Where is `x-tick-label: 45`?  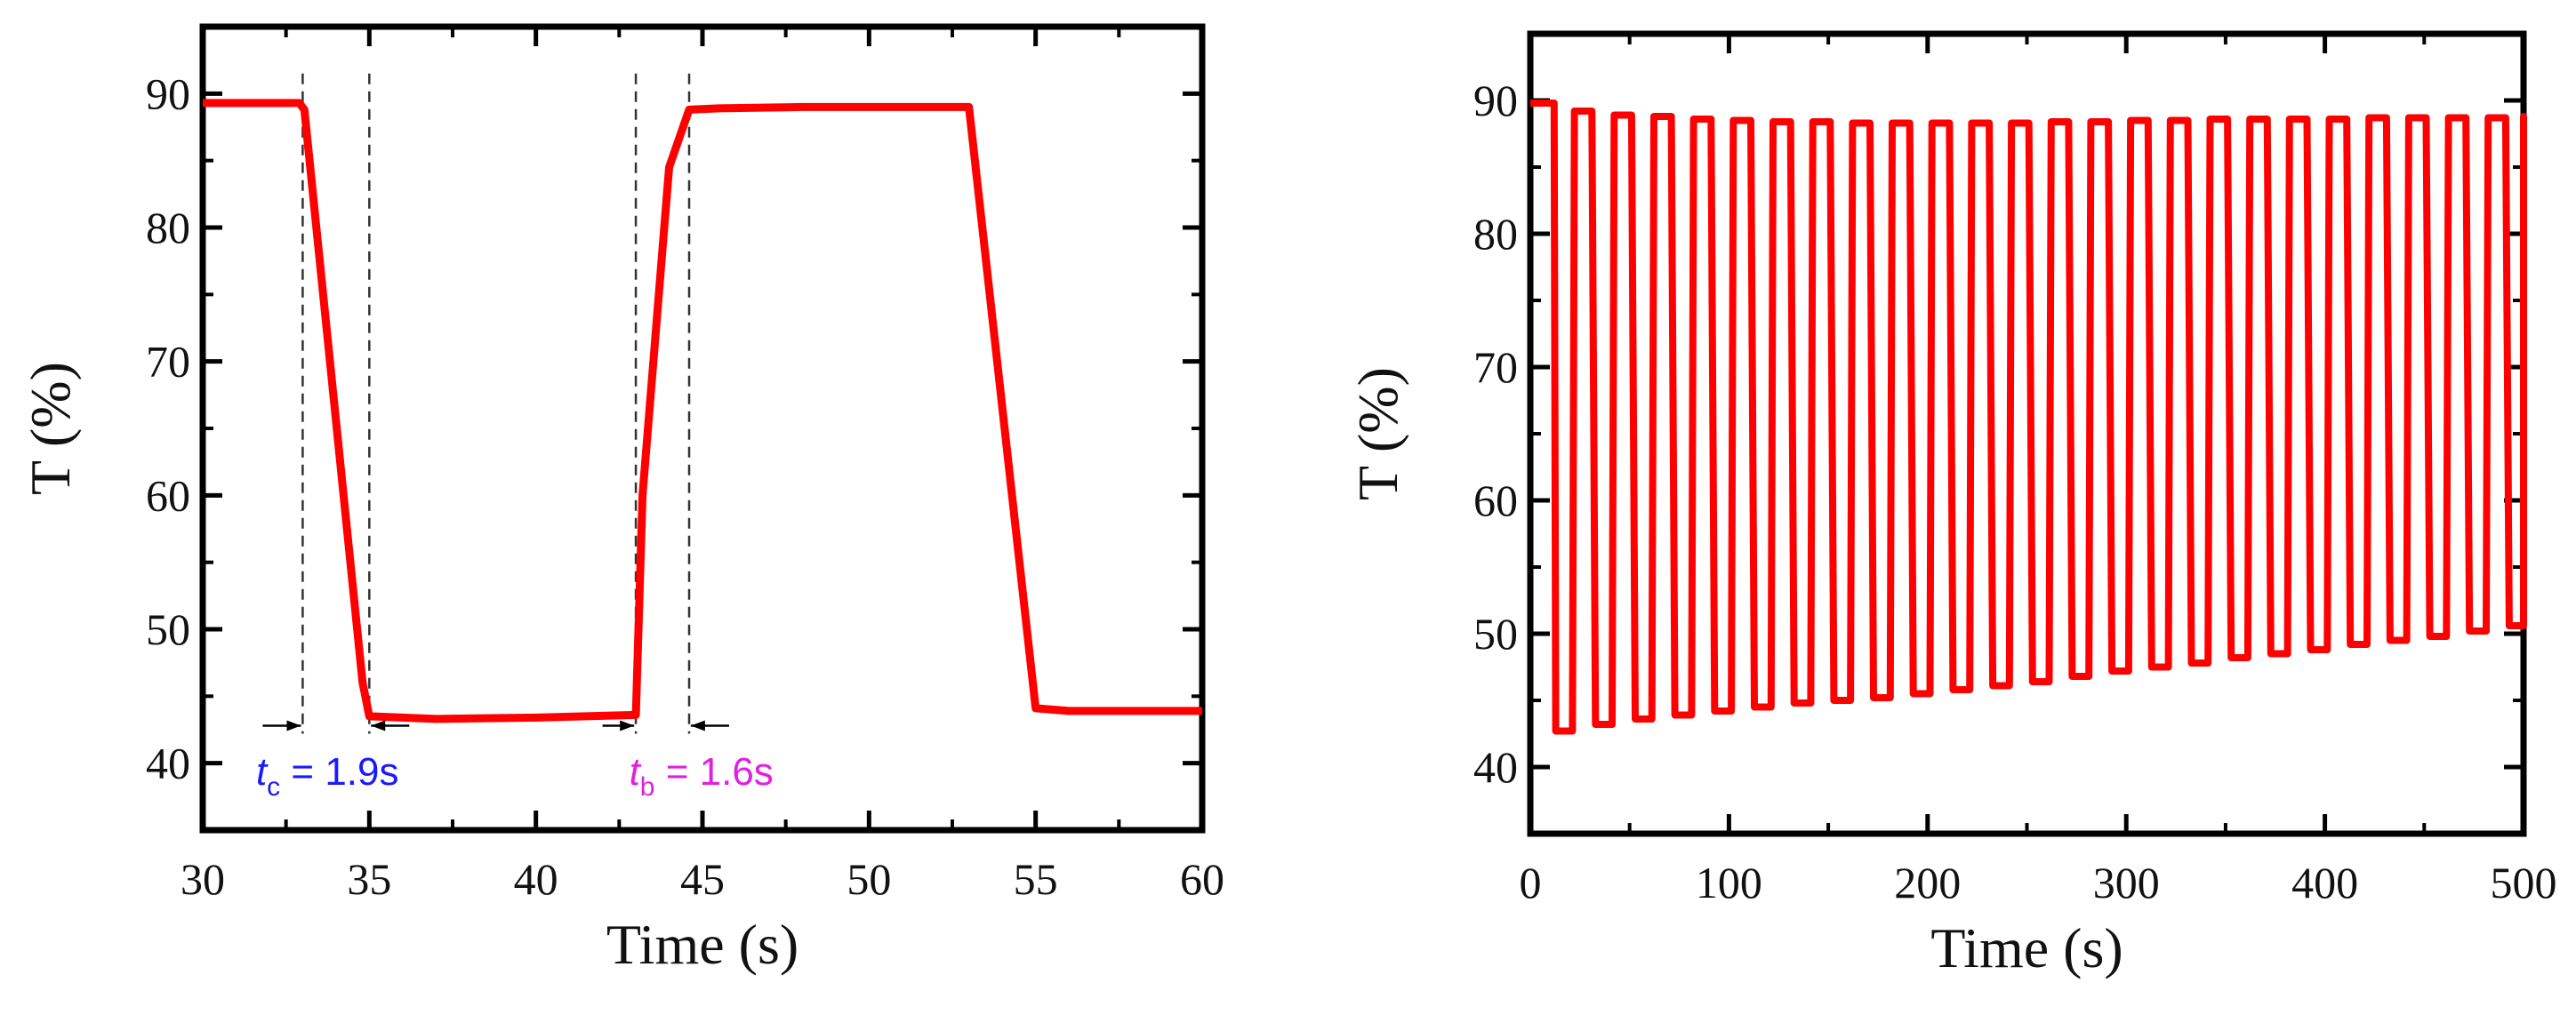
x-tick-label: 45 is located at coordinates (702, 879).